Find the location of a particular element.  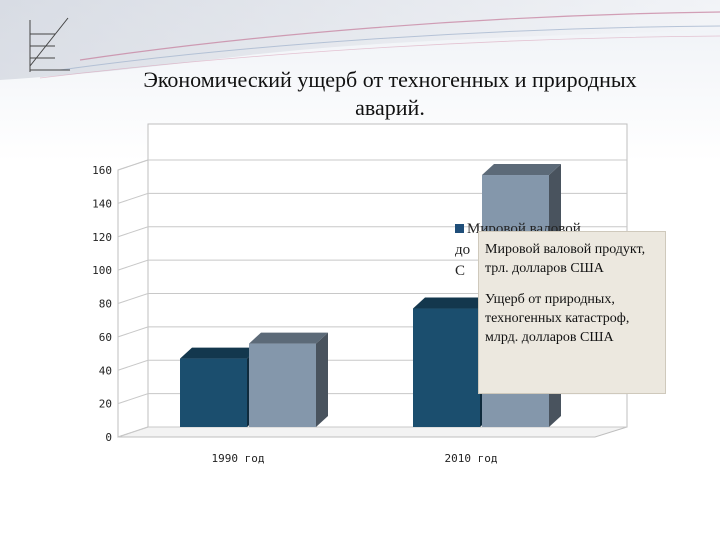

y-tick-label: 120 is located at coordinates (102, 237).